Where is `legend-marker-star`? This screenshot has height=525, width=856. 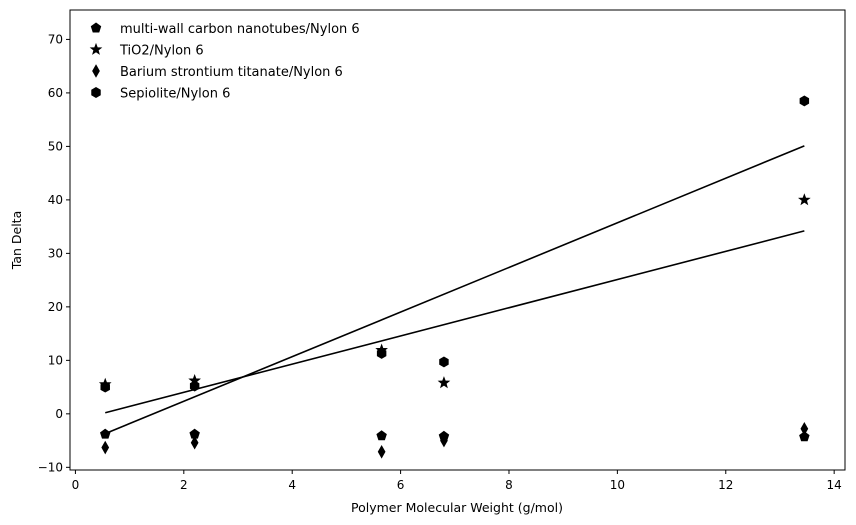 legend-marker-star is located at coordinates (96, 48).